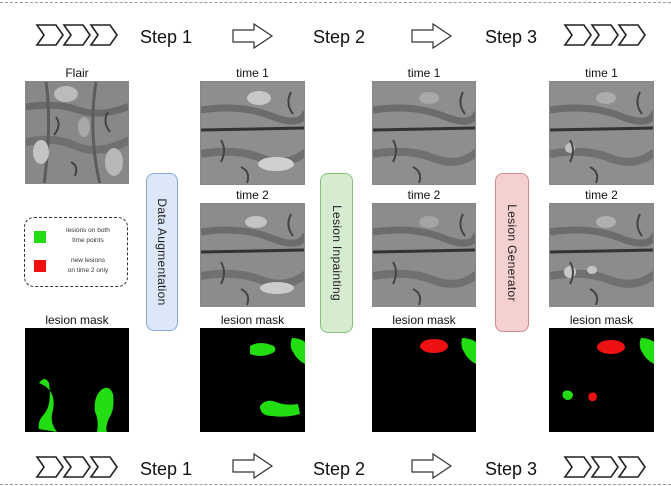 The height and width of the screenshot is (486, 671). I want to click on step-2-label-bottom: Step 2, so click(339, 469).